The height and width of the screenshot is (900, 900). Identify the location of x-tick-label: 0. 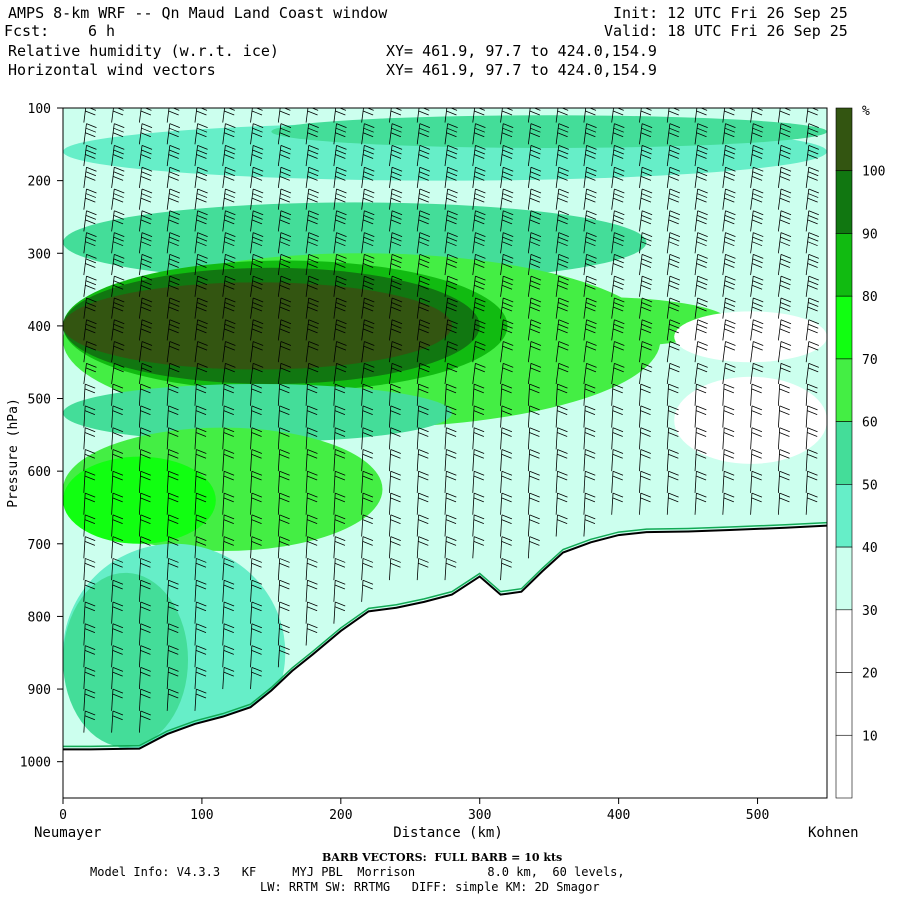
(63, 815).